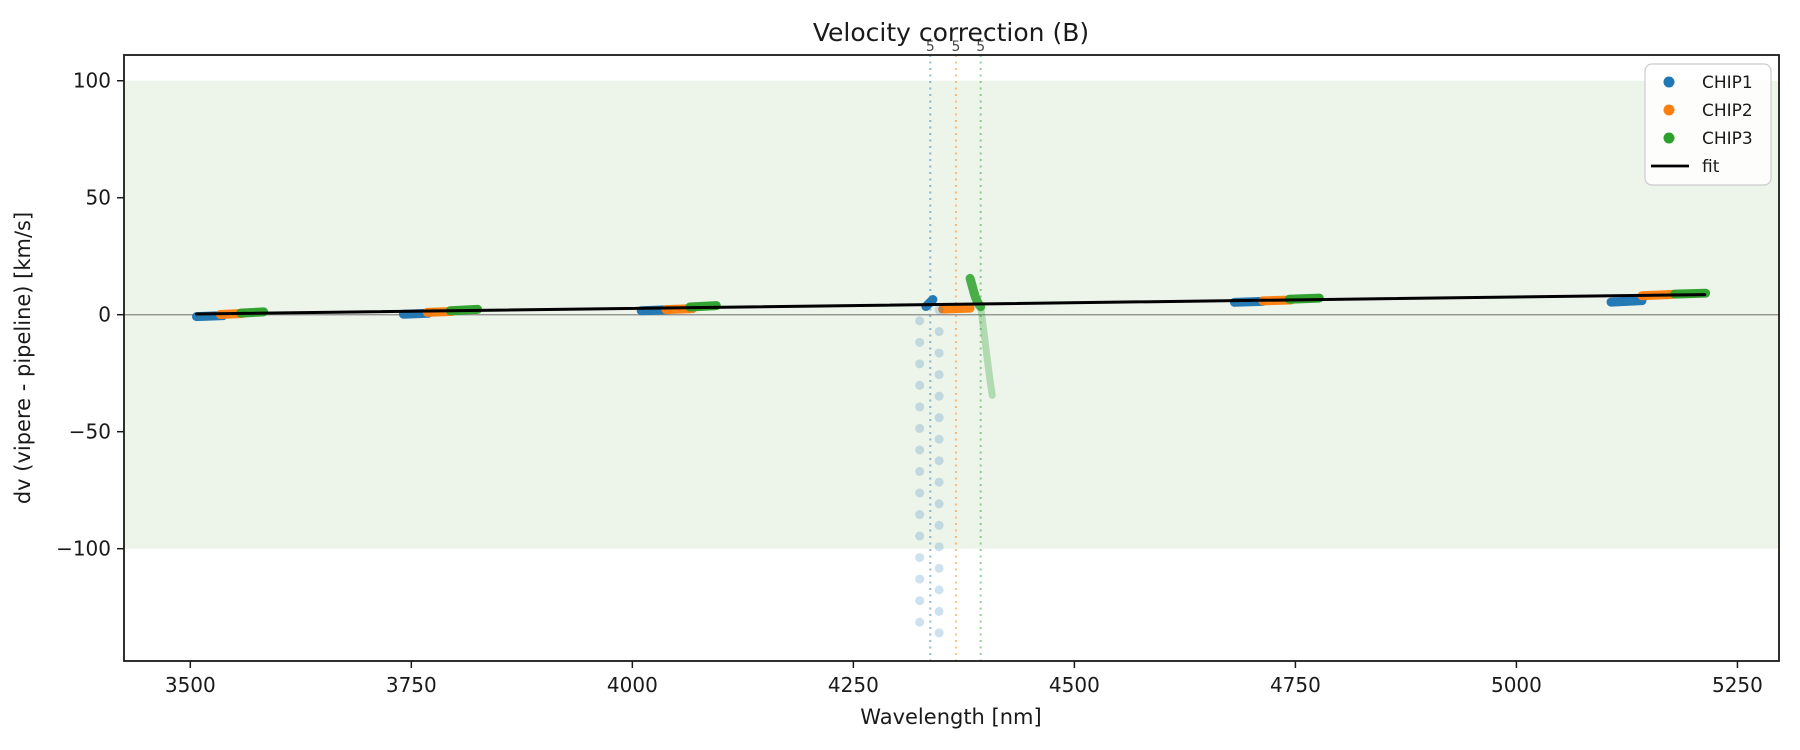 This screenshot has height=750, width=1800. I want to click on legend-marker-chip1, so click(1669, 82).